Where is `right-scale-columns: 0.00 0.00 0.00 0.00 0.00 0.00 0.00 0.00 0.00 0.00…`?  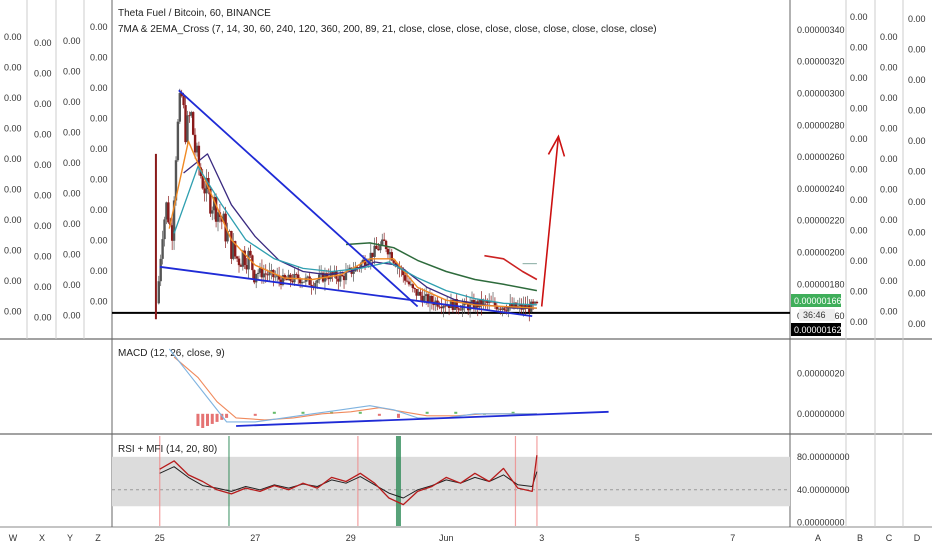 right-scale-columns: 0.00 0.00 0.00 0.00 0.00 0.00 0.00 0.00 0.00 0.00… is located at coordinates (888, 170).